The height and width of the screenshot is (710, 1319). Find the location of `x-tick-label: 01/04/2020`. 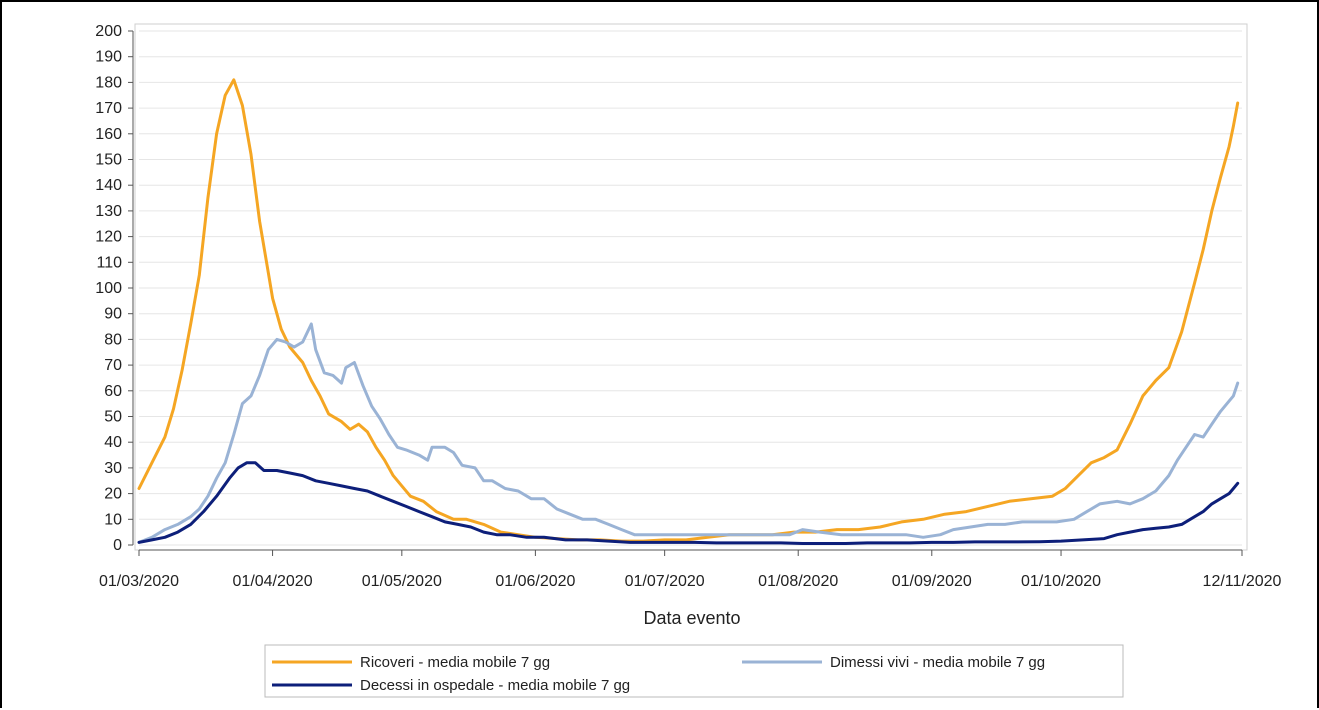

x-tick-label: 01/04/2020 is located at coordinates (273, 581).